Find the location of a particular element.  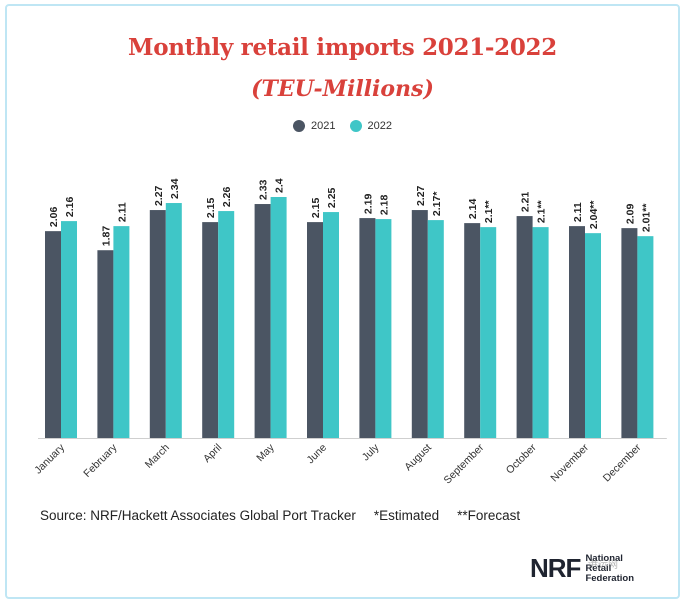

bar-2021-july is located at coordinates (367, 328).